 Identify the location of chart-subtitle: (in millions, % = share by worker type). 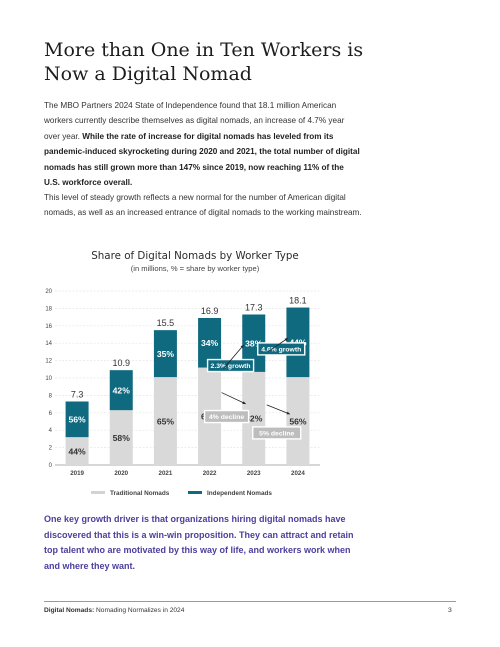
(195, 268).